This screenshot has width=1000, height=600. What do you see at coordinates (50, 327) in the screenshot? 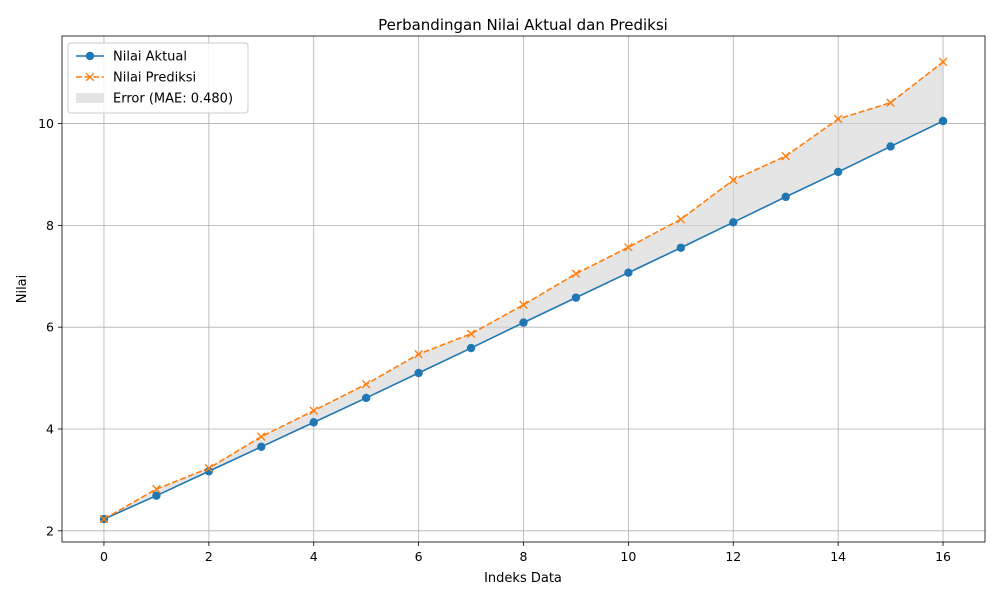
I see `y-tick-label: 6` at bounding box center [50, 327].